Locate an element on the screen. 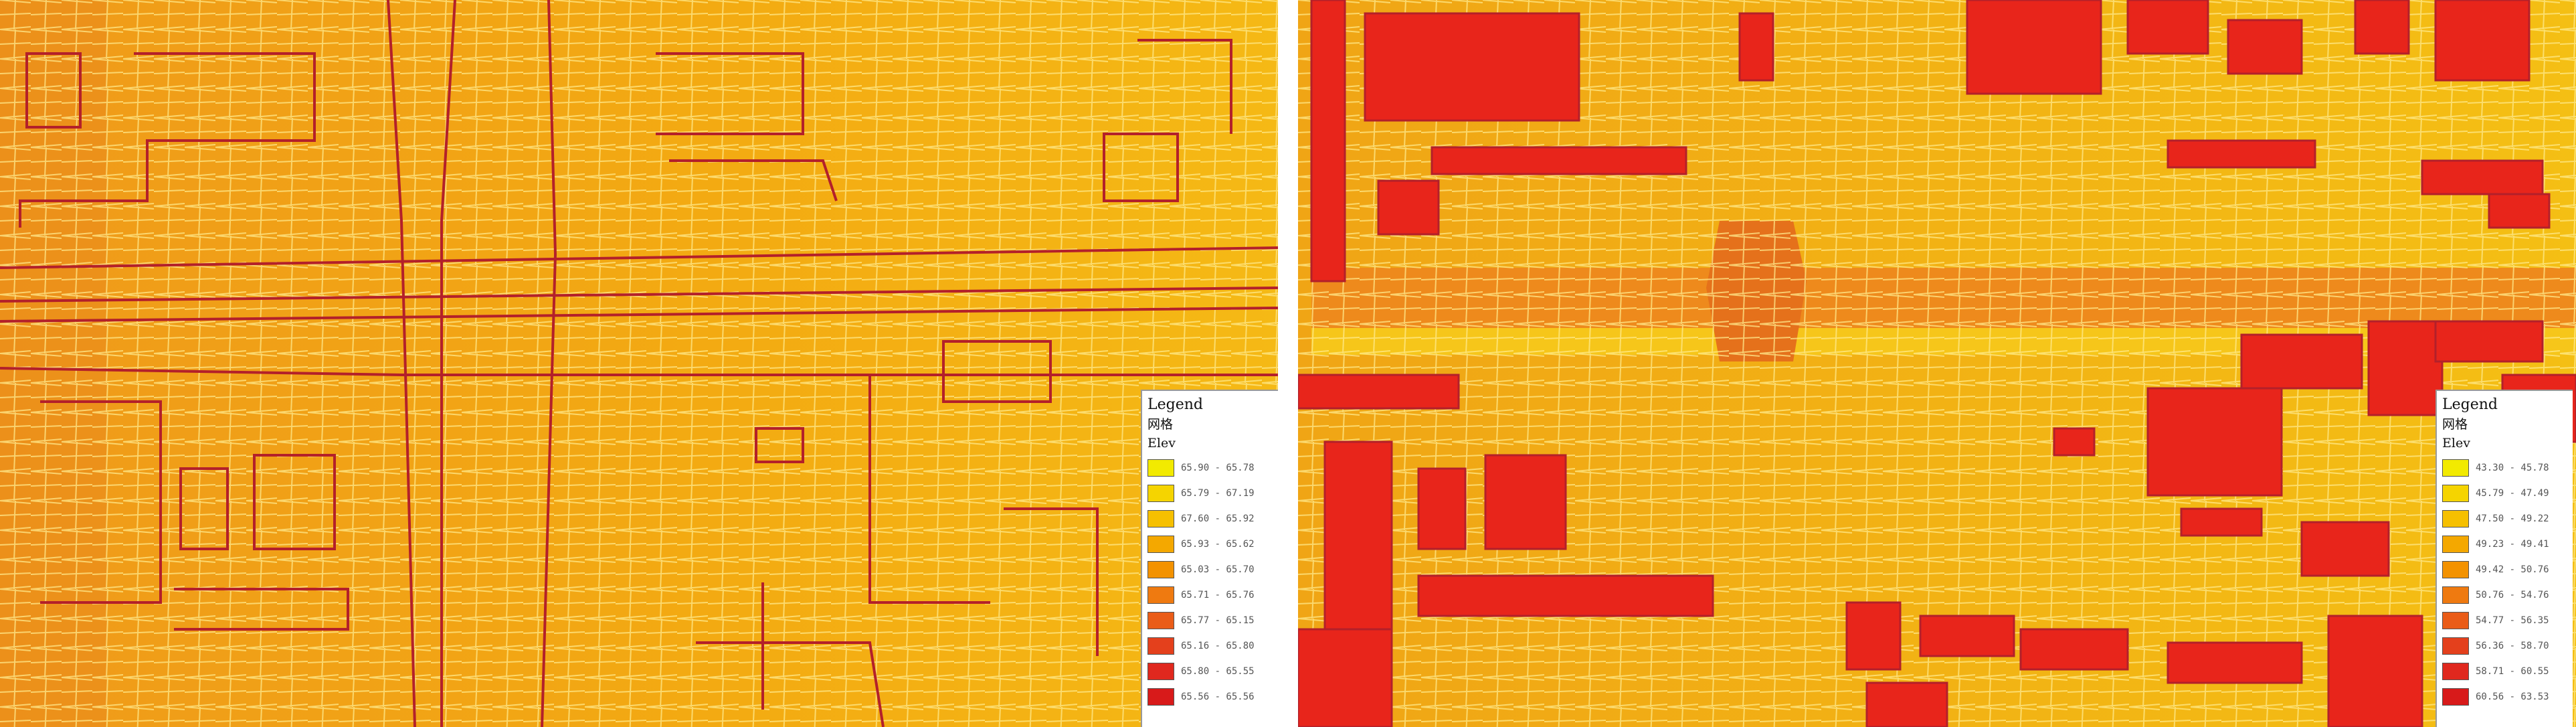  legend-item: 65.16 - 65.80 is located at coordinates (1210, 646).